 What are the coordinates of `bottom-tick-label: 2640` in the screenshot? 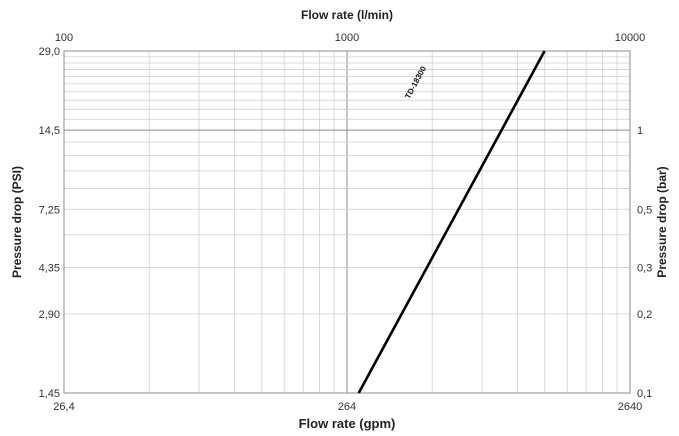 It's located at (630, 407).